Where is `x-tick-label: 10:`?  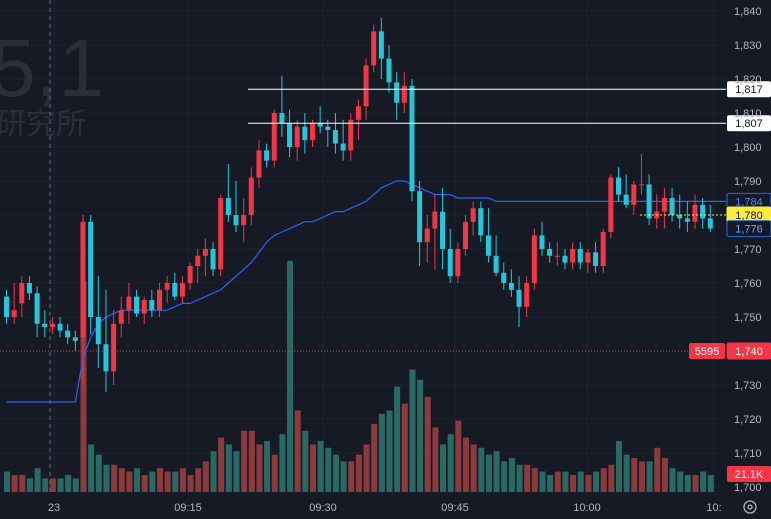 x-tick-label: 10: is located at coordinates (713, 508).